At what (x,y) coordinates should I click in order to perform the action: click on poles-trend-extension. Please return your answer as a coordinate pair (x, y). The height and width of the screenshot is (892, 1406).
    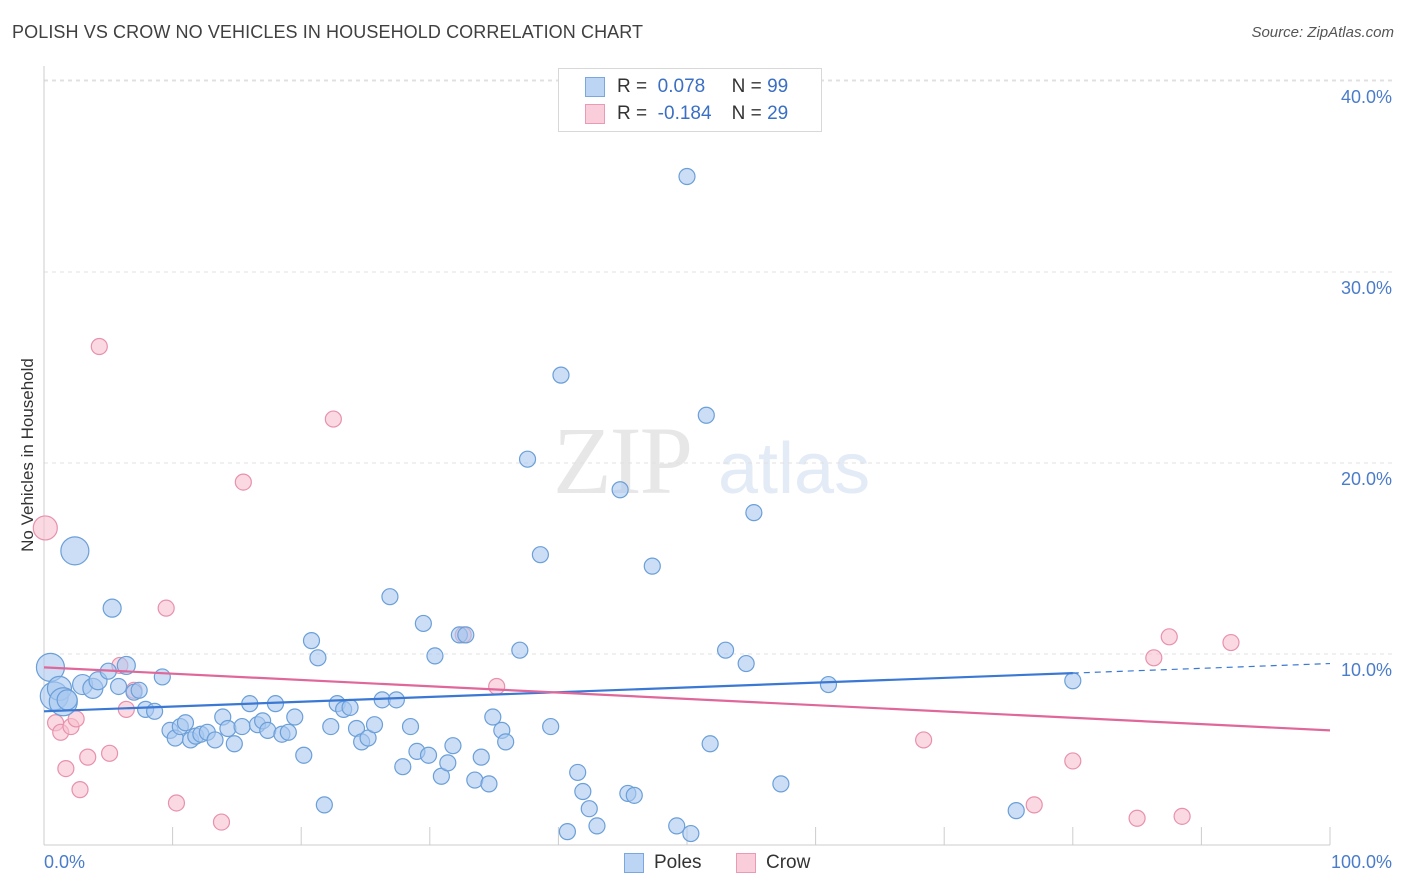
    Looking at the image, I should click on (1201, 668).